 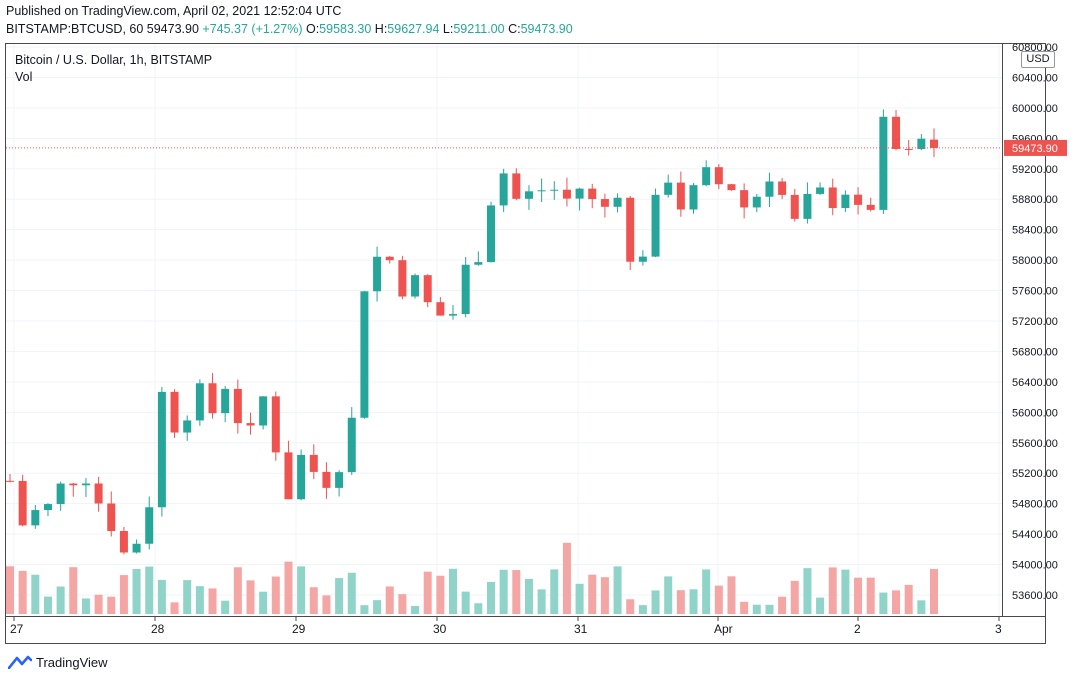 I want to click on price-change: +745.37 (+1.27%), so click(x=252, y=29).